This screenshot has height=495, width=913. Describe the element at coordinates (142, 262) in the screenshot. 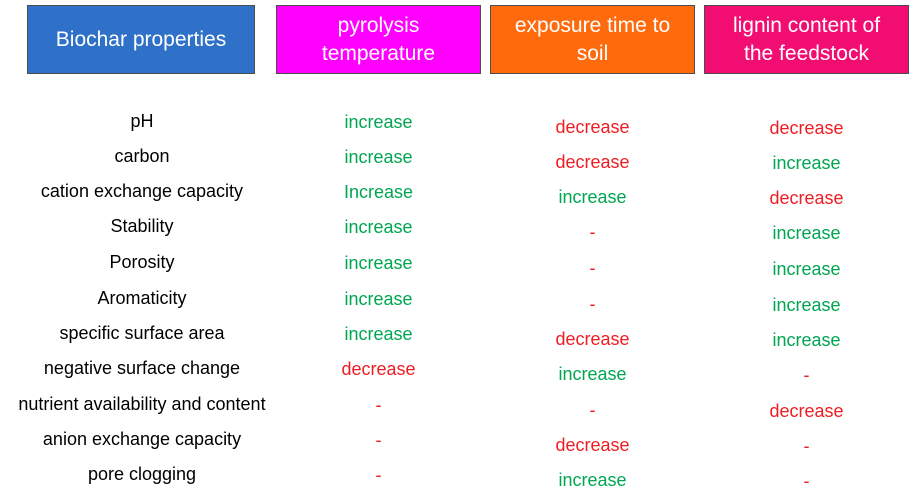

I see `property-label: Porosity` at that location.